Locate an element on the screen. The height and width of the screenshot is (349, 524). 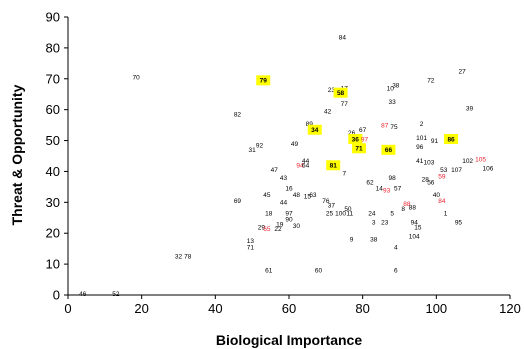
point-label: 71 is located at coordinates (359, 149).